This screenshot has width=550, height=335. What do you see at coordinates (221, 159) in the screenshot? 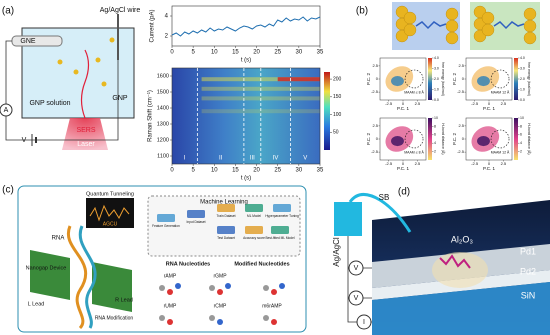
I see `segment-label: II` at bounding box center [221, 159].